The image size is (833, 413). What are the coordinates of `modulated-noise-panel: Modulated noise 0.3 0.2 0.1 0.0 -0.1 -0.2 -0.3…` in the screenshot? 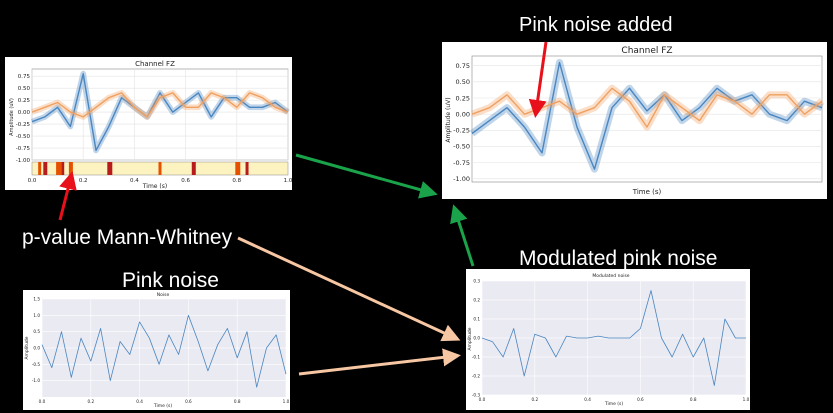 It's located at (608, 339).